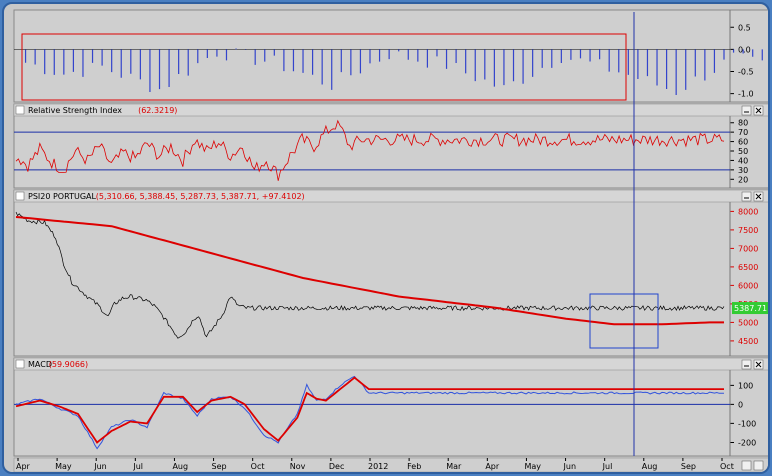 The width and height of the screenshot is (772, 476). I want to click on tick-label-rsi-3: 50, so click(743, 151).